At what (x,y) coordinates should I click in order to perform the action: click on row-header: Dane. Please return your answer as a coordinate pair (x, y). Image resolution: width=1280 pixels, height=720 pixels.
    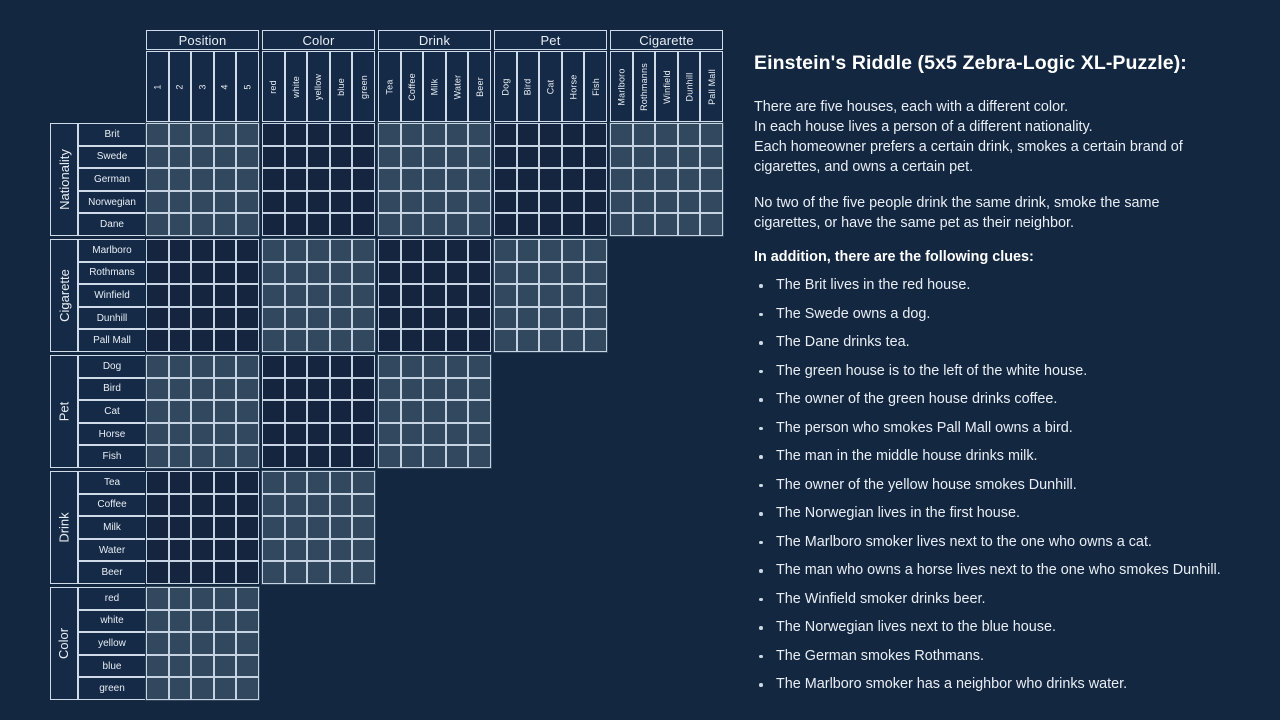
    Looking at the image, I should click on (112, 224).